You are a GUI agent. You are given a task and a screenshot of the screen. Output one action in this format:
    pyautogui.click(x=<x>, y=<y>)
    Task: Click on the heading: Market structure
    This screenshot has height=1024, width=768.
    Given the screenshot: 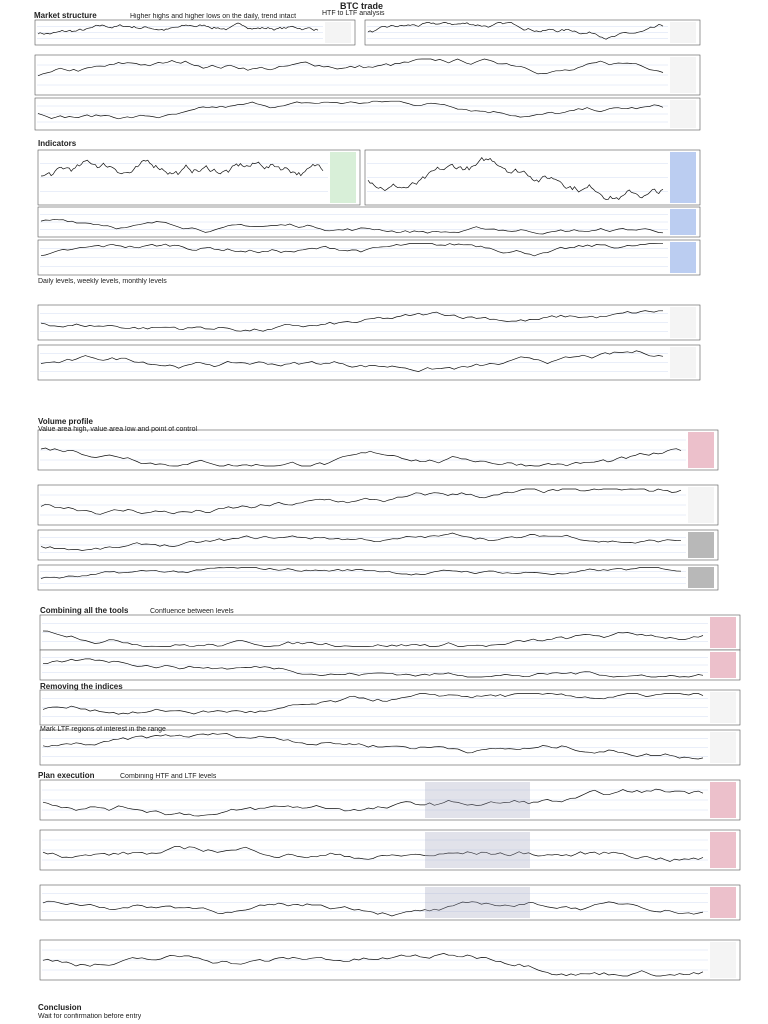 What is the action you would take?
    pyautogui.click(x=65, y=16)
    